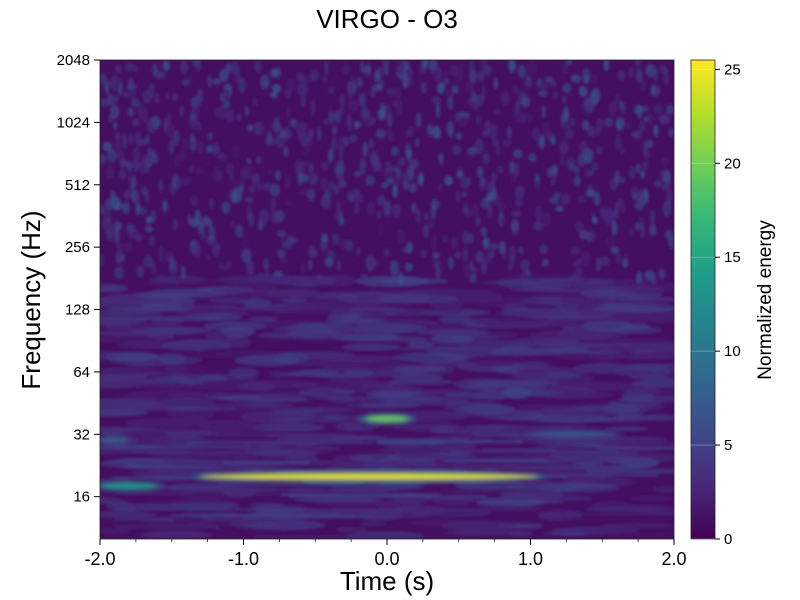 This screenshot has width=800, height=600. Describe the element at coordinates (81, 434) in the screenshot. I see `y-tick-label: 32` at that location.